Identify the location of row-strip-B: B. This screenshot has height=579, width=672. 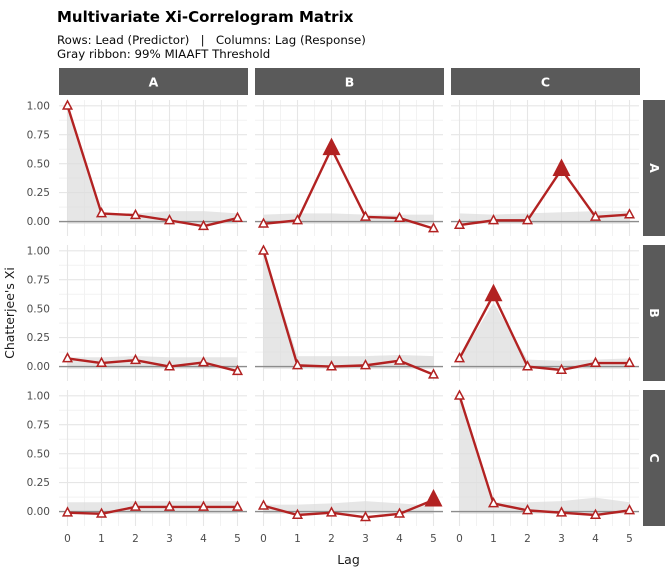
(654, 313).